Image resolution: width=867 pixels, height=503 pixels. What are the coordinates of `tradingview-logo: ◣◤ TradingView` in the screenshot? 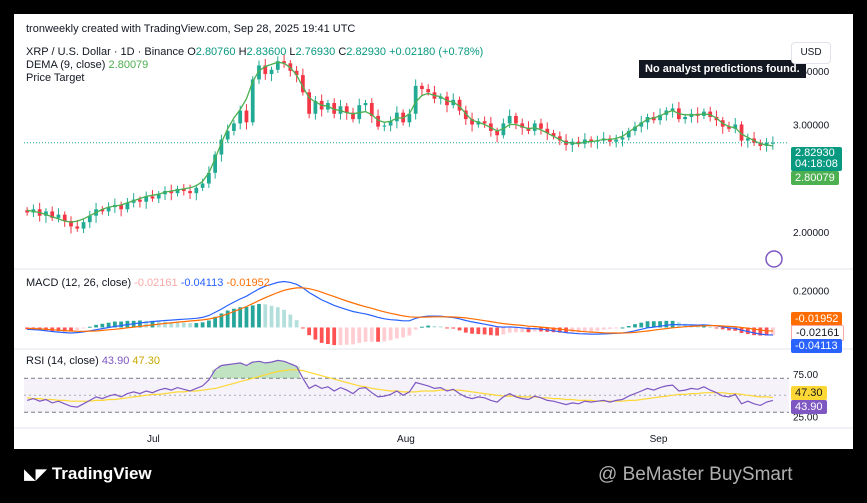 It's located at (88, 474).